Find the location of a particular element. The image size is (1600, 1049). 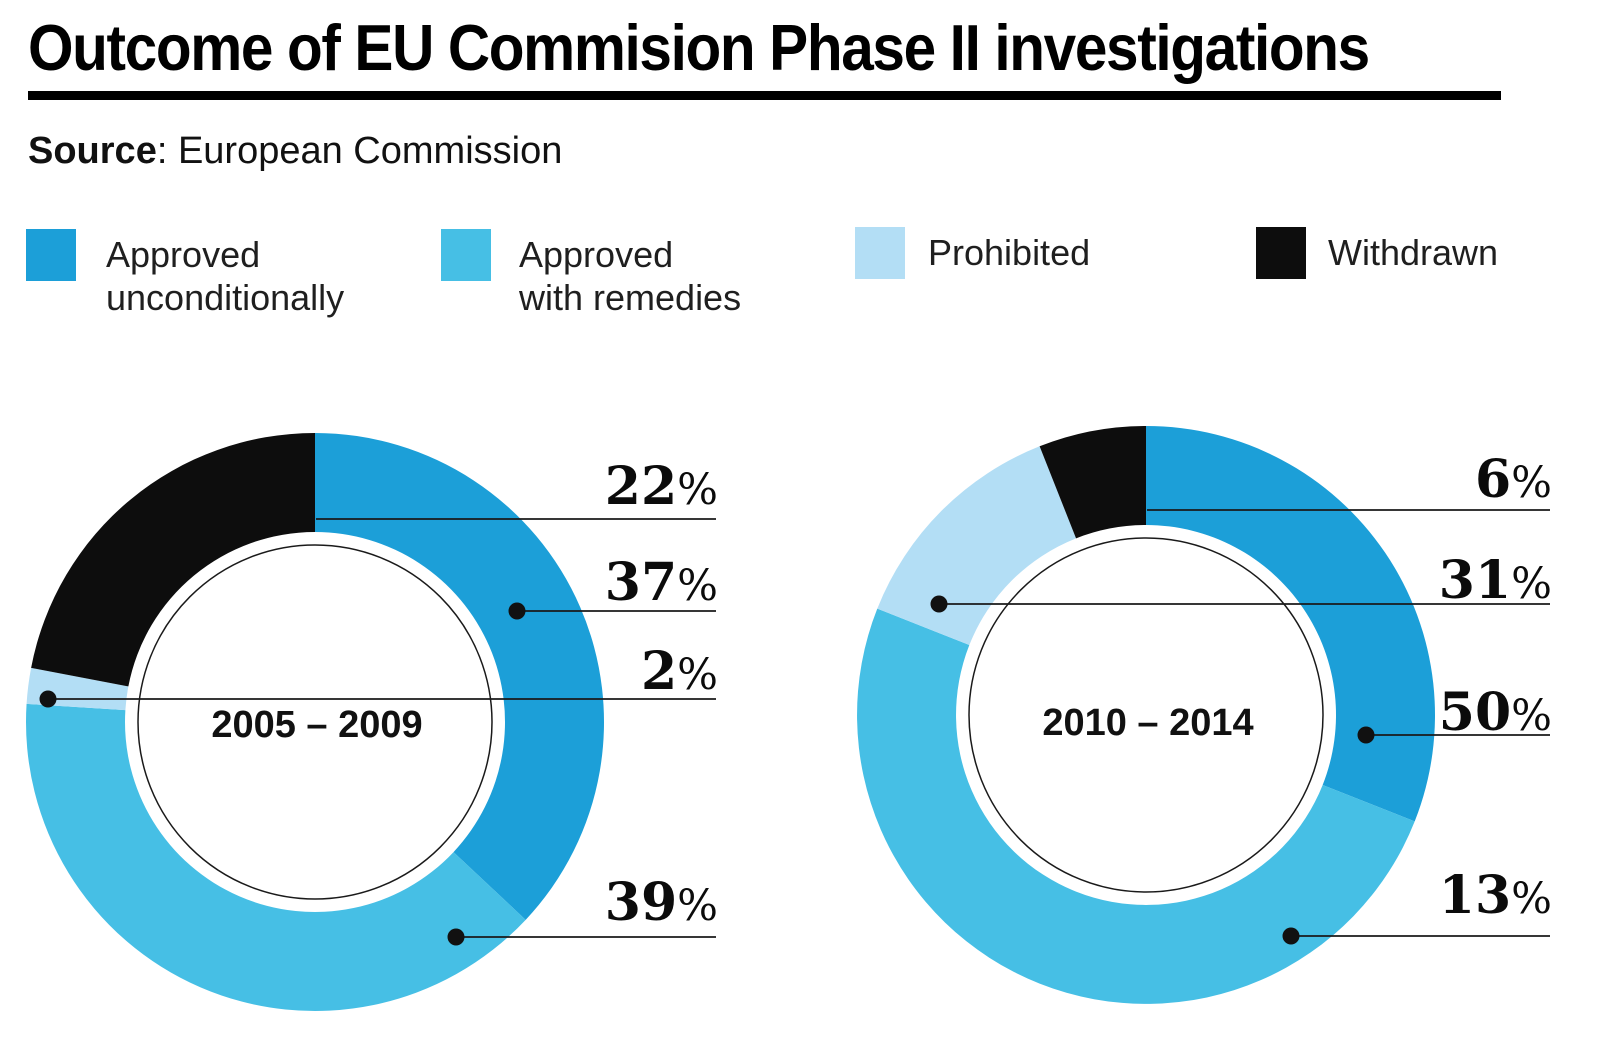

legend-label-approved-with-remedies: Approved with remedies is located at coordinates (630, 276).